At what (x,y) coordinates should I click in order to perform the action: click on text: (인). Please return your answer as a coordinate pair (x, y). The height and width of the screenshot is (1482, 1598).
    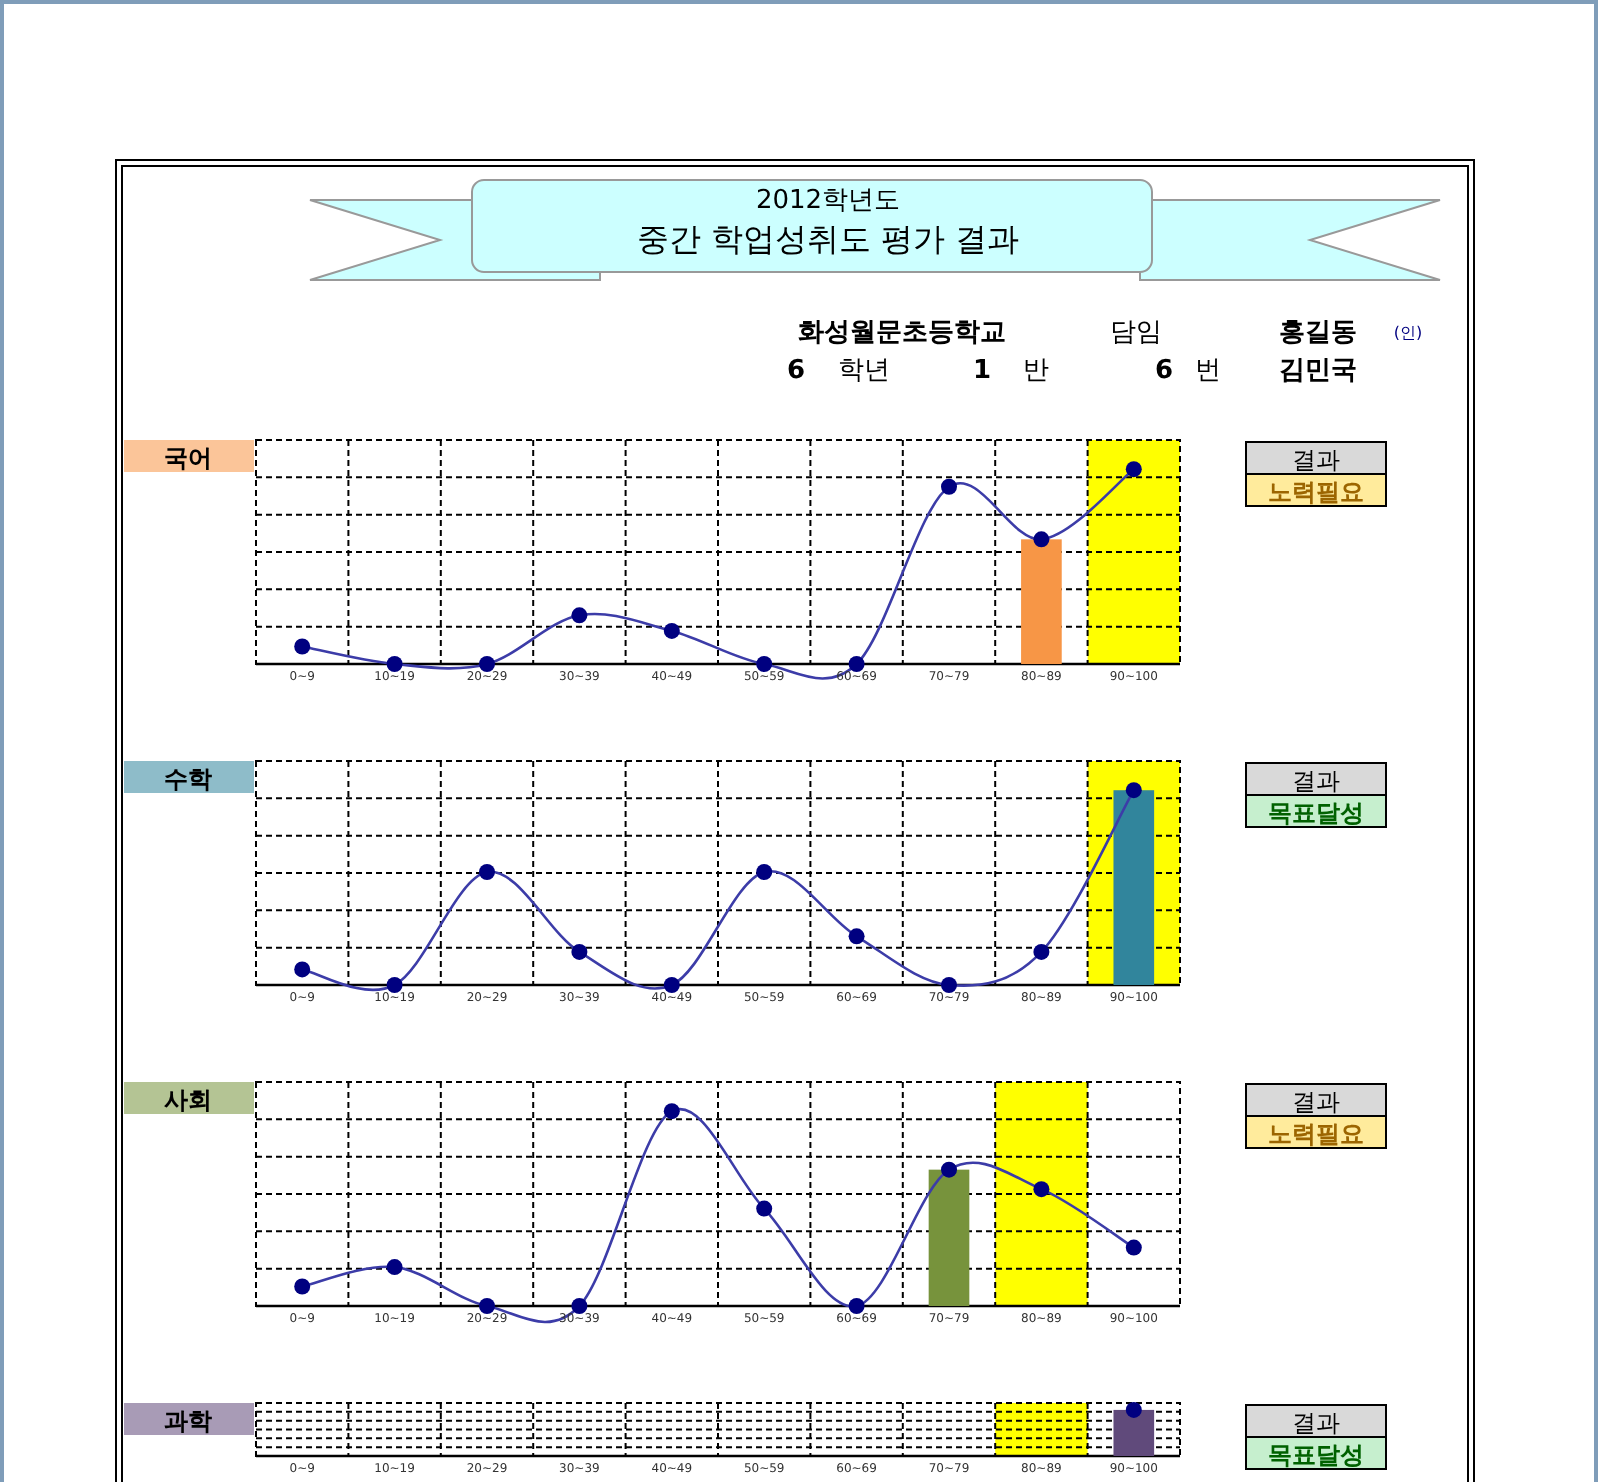
    Looking at the image, I should click on (1408, 333).